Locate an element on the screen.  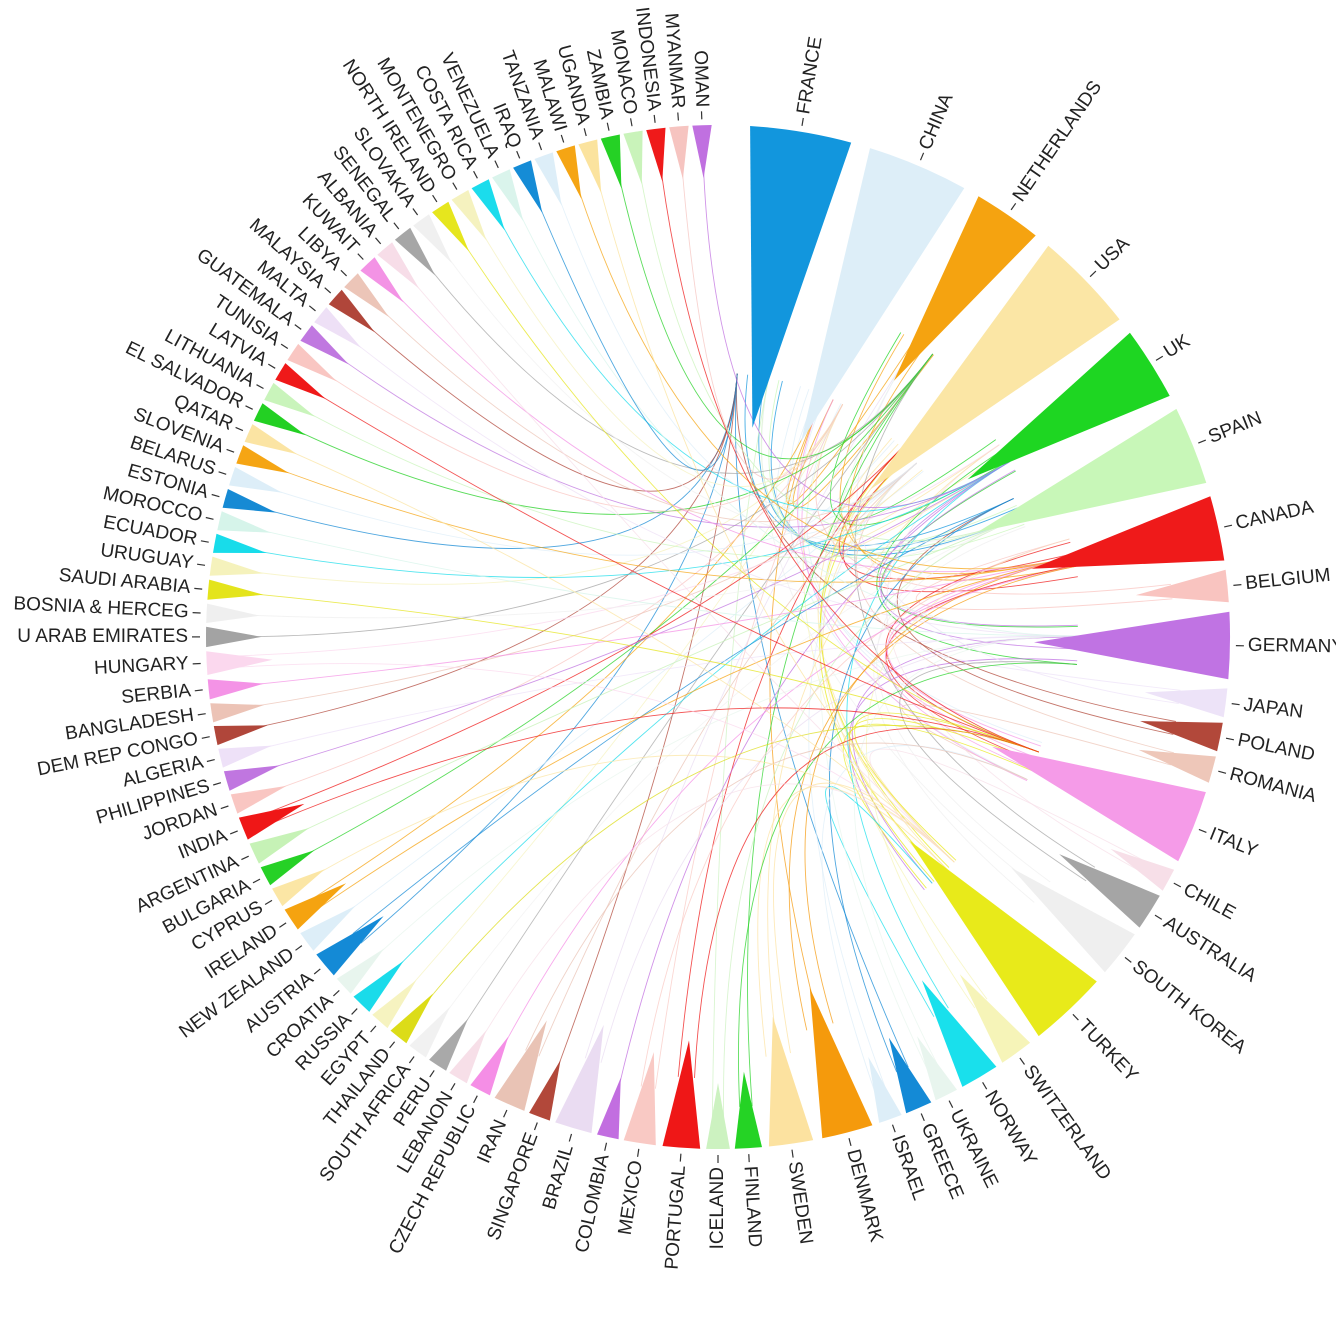
country-label: JAPAN is located at coordinates (1273, 708).